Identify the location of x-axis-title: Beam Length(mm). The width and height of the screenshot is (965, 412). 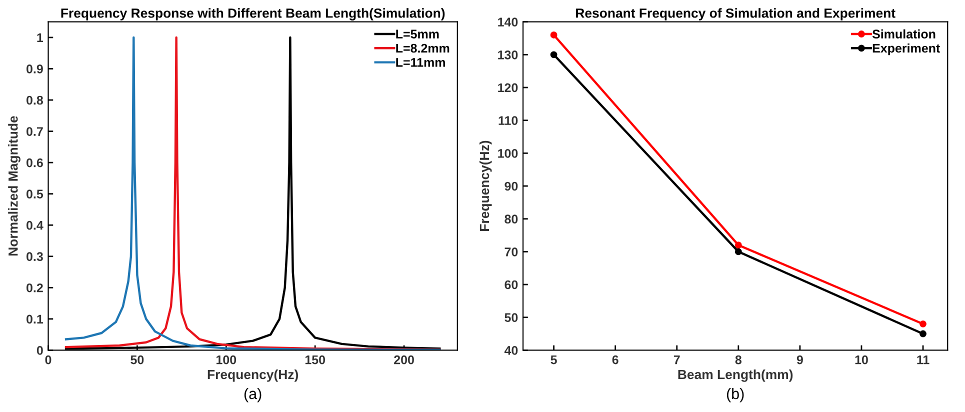
(735, 375).